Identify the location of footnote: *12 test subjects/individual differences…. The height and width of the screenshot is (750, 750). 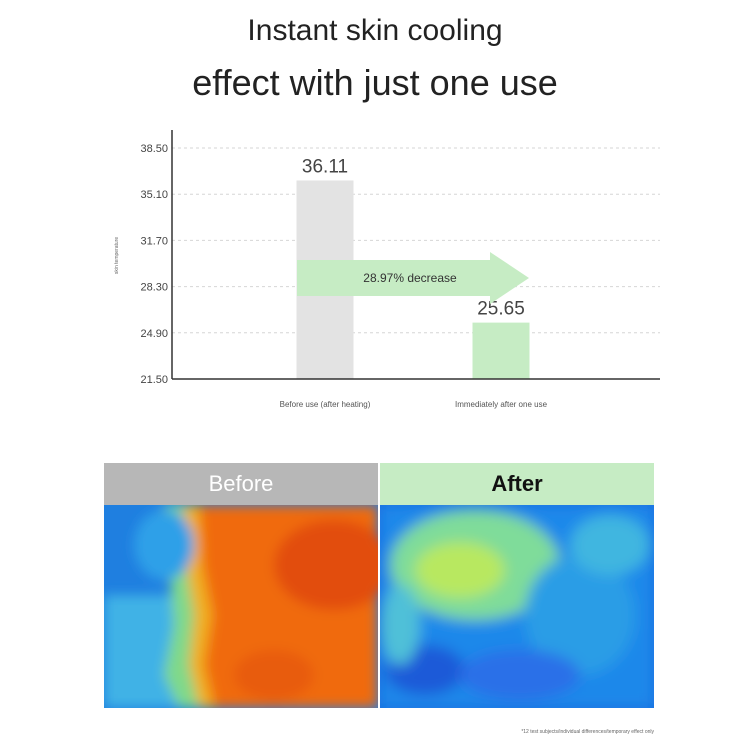
(587, 732).